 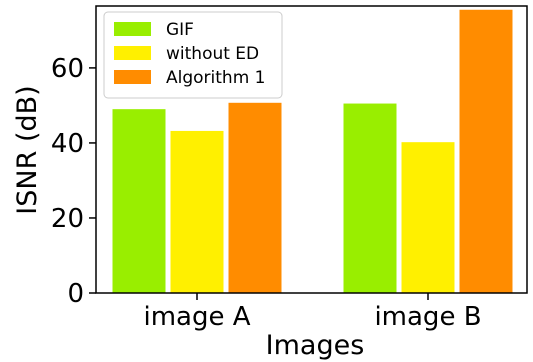 I want to click on y-tick-label: 20, so click(x=67, y=219).